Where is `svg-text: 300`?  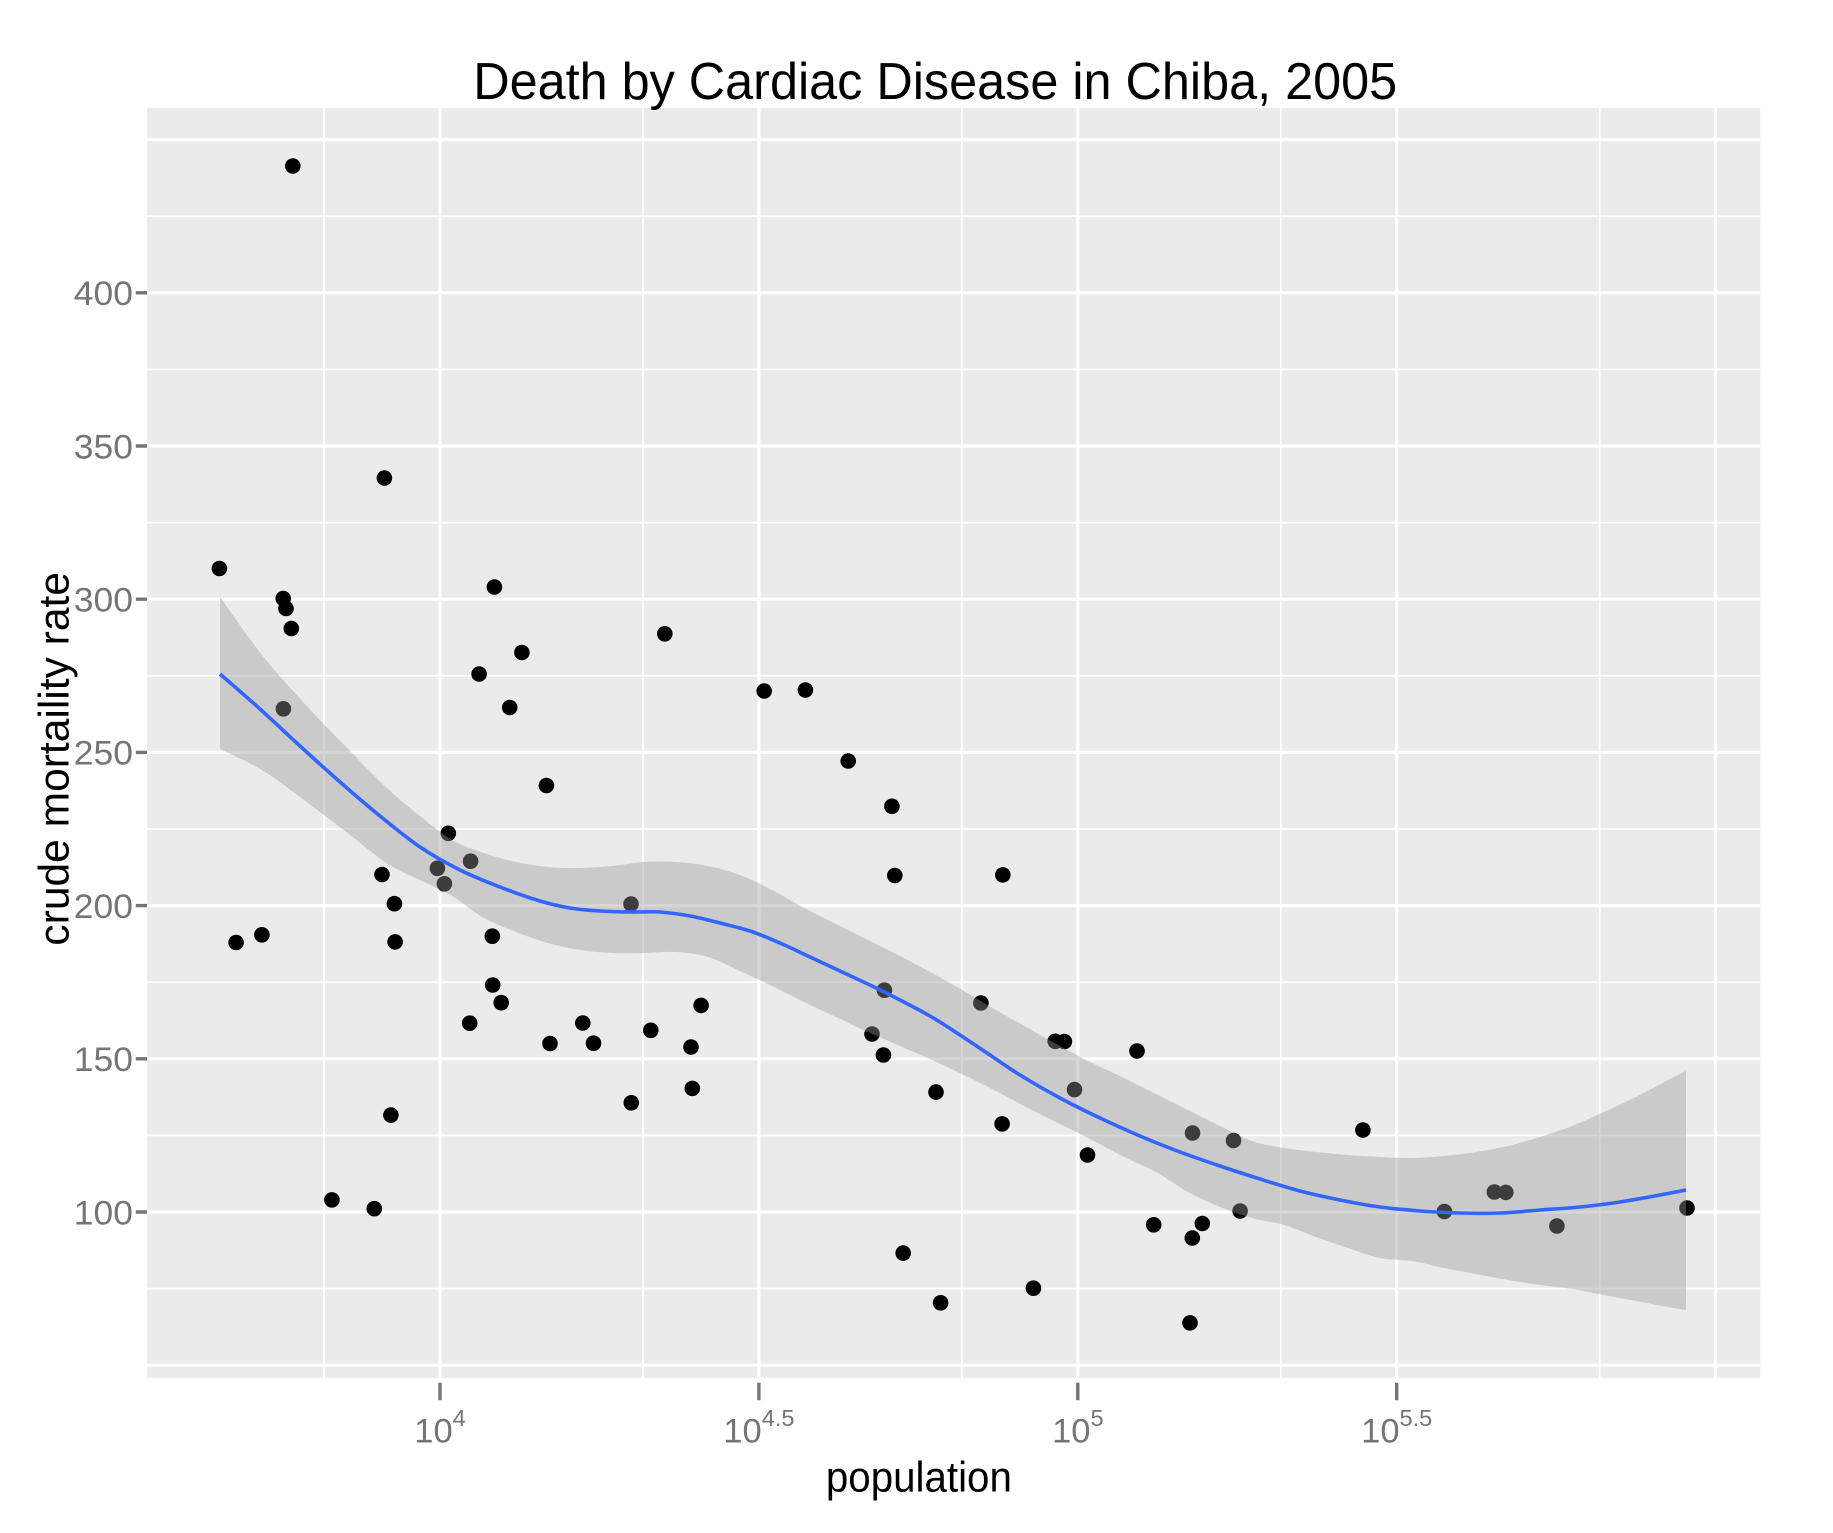
svg-text: 300 is located at coordinates (103, 601).